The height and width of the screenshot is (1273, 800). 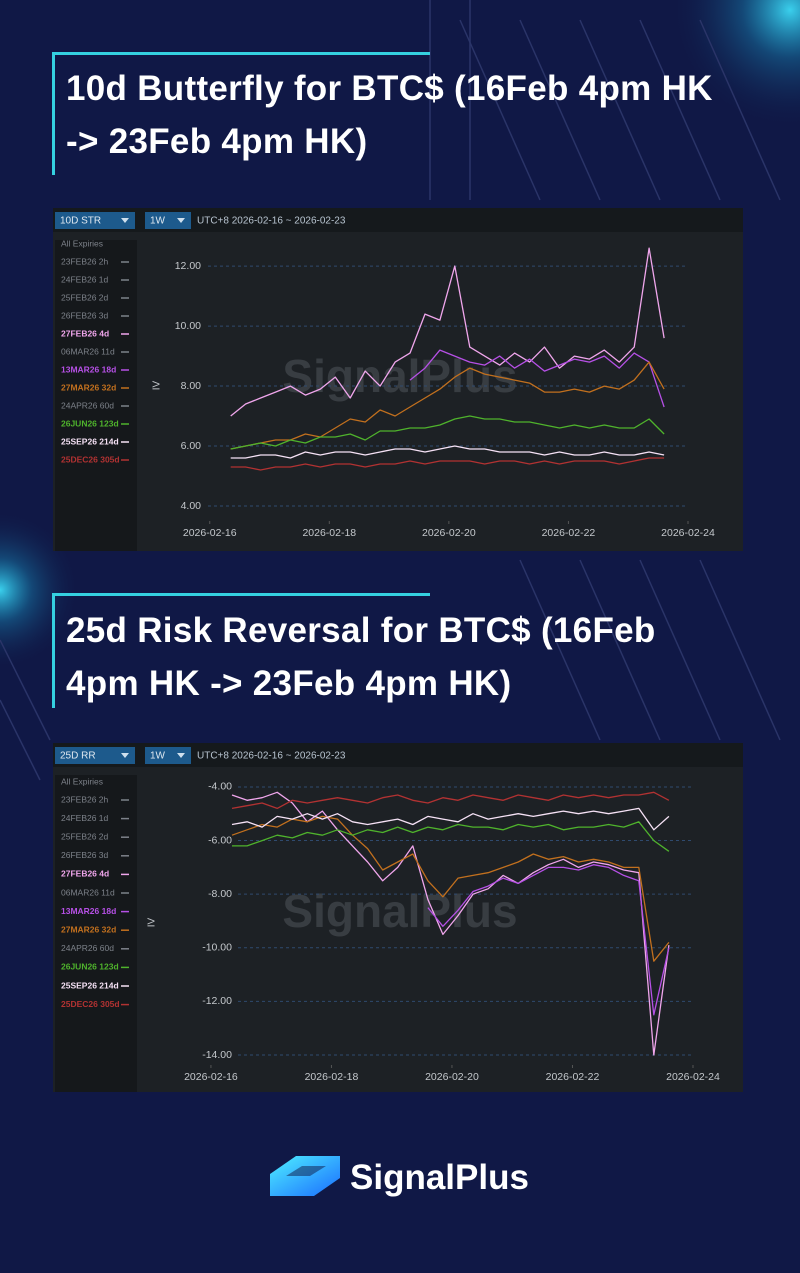 What do you see at coordinates (217, 1055) in the screenshot?
I see `y-tick-label: -14.00` at bounding box center [217, 1055].